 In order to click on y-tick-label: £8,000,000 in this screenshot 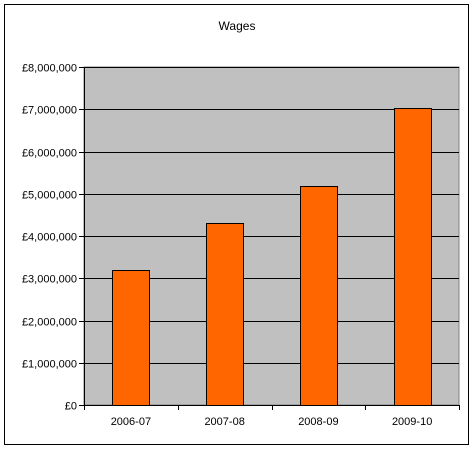, I will do `click(49, 69)`.